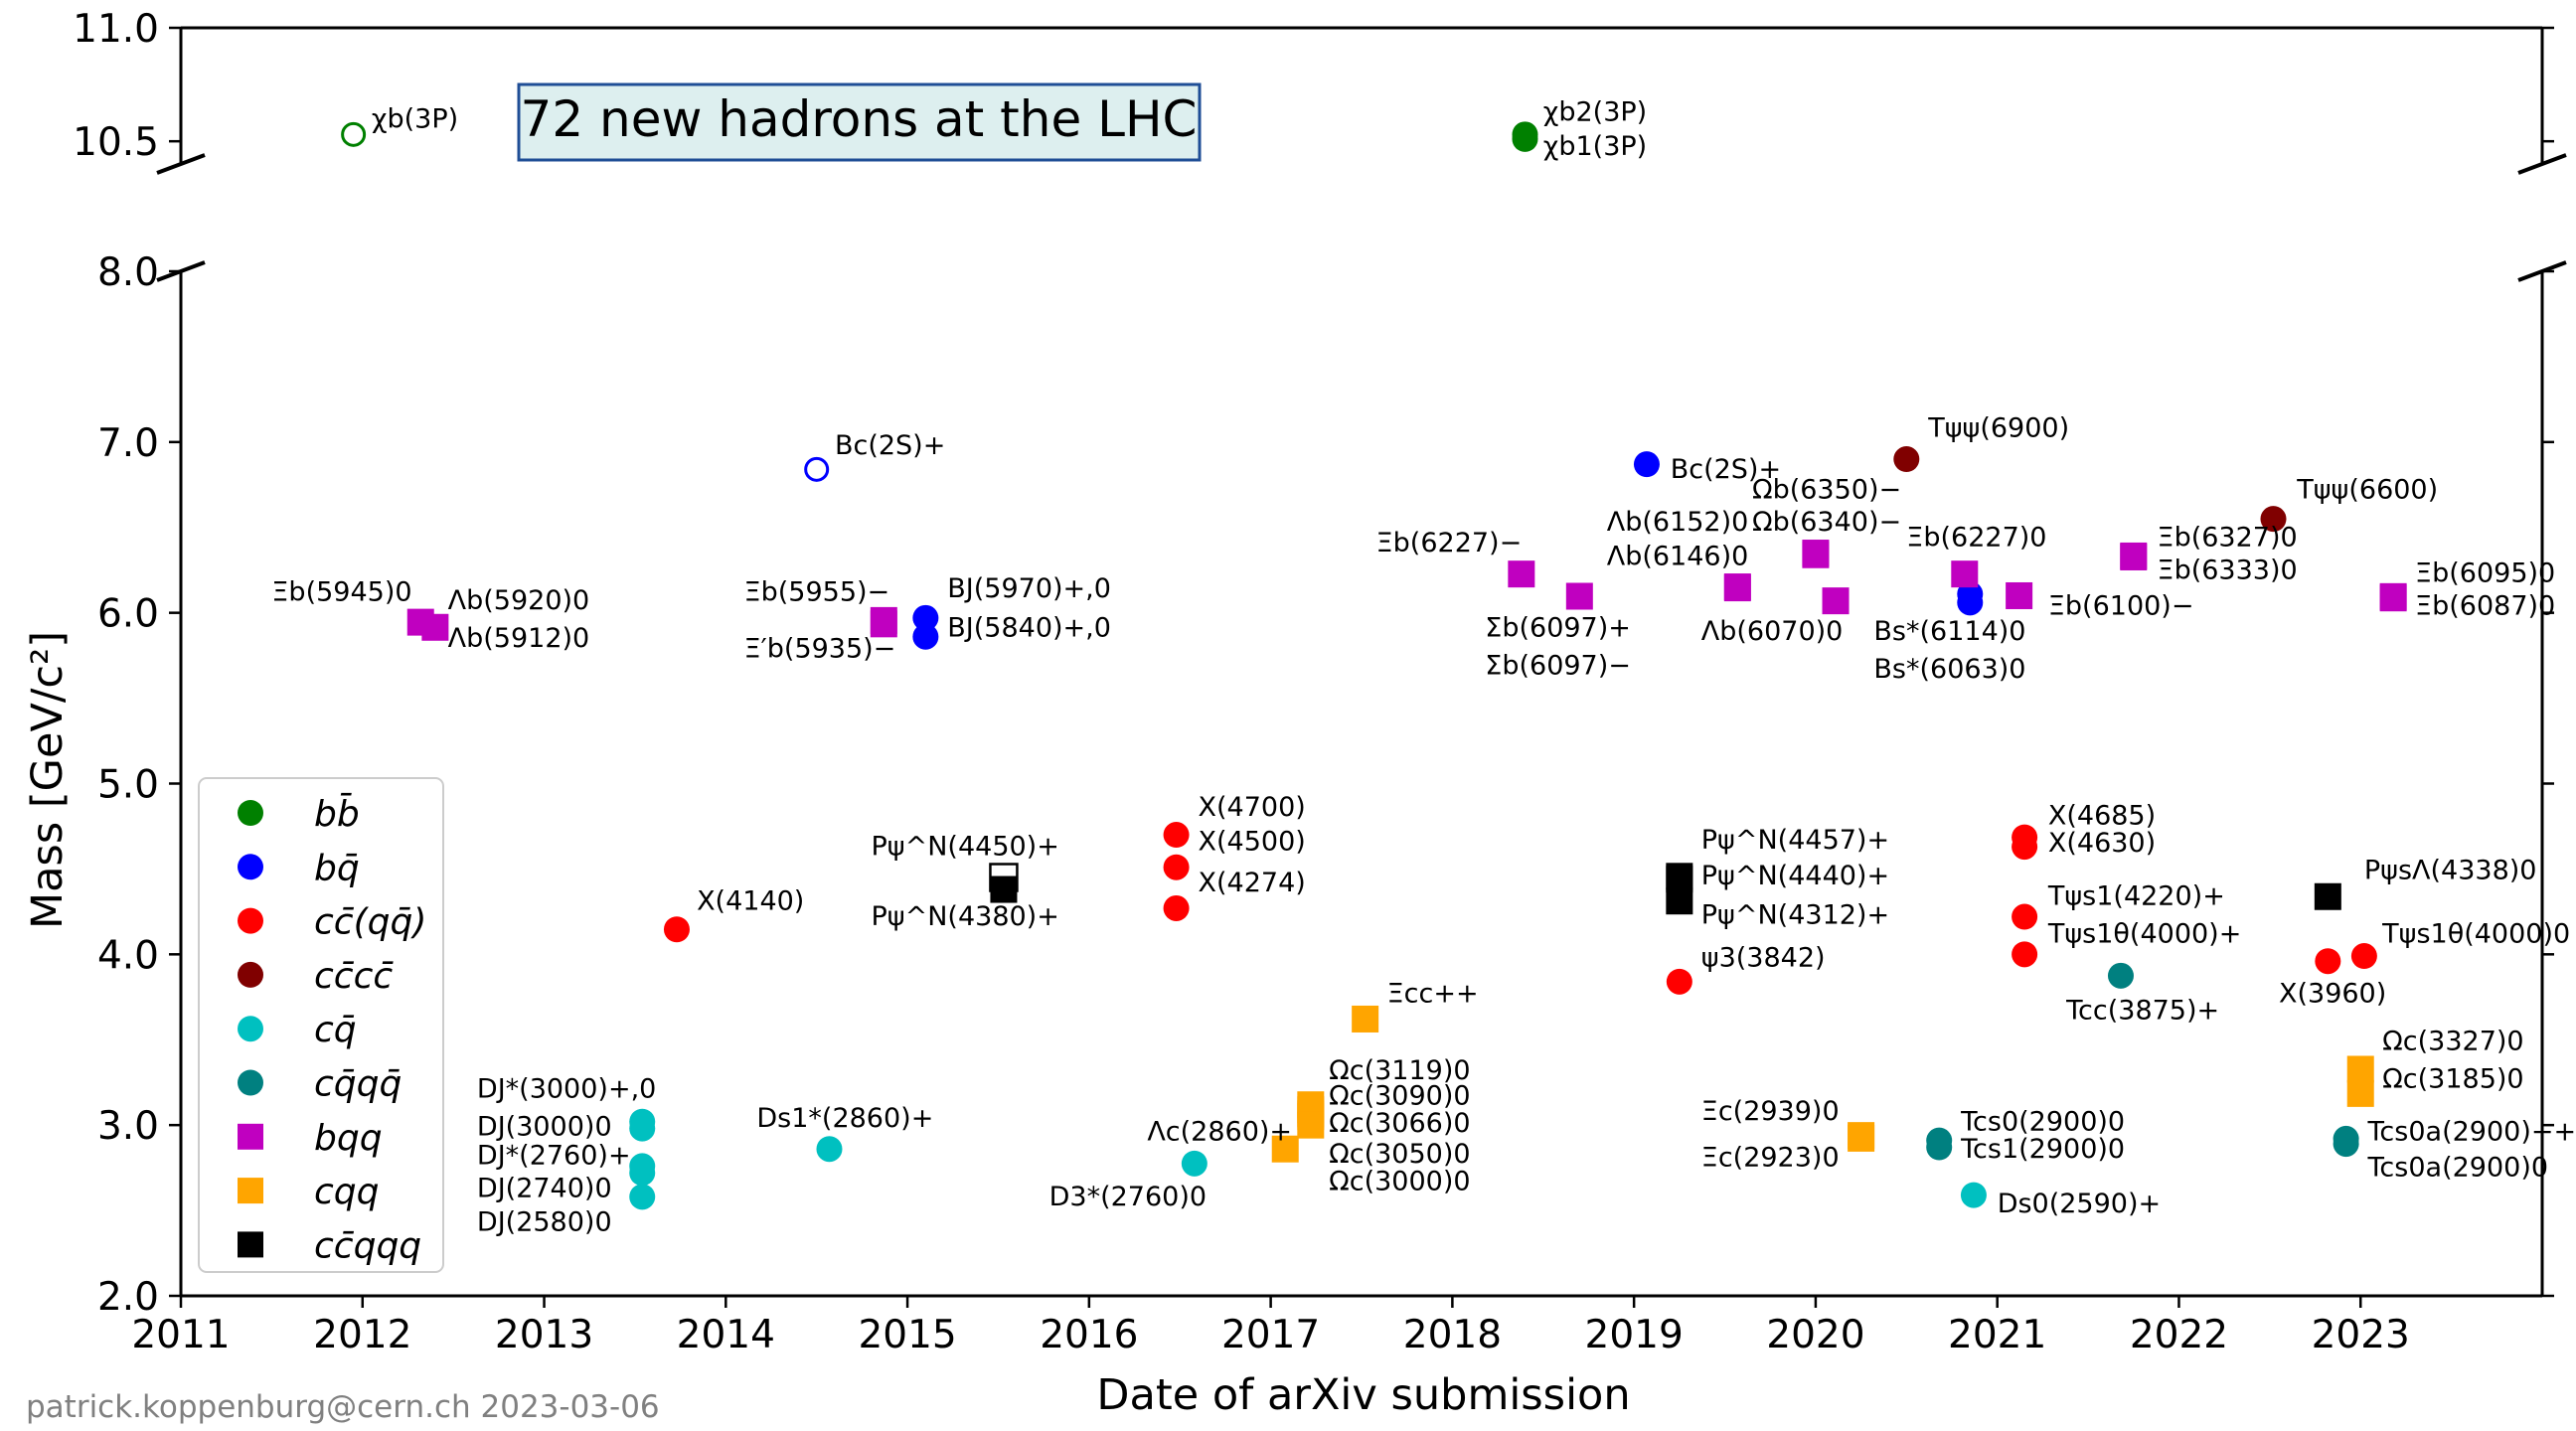 The height and width of the screenshot is (1431, 2576). I want to click on point-label: Σb(6097)+, so click(1558, 628).